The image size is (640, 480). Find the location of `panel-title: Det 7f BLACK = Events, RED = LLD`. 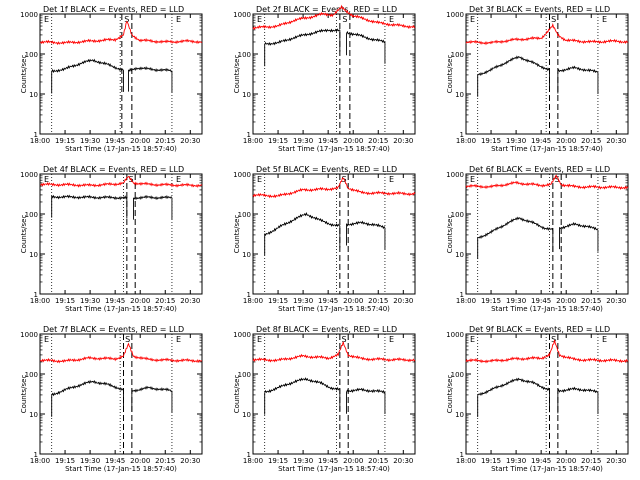

panel-title: Det 7f BLACK = Events, RED = LLD is located at coordinates (113, 329).